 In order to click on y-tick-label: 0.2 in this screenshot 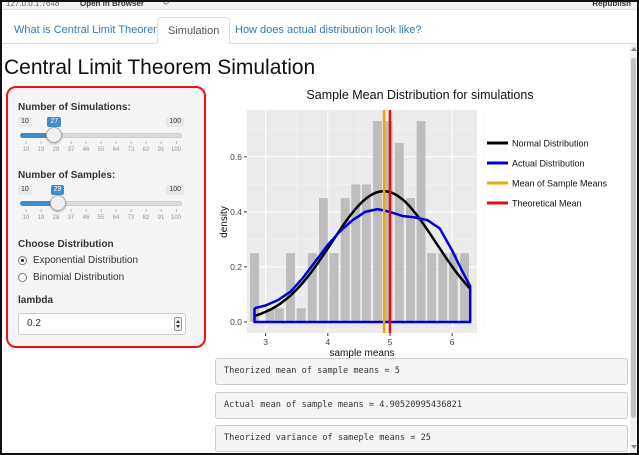, I will do `click(236, 267)`.